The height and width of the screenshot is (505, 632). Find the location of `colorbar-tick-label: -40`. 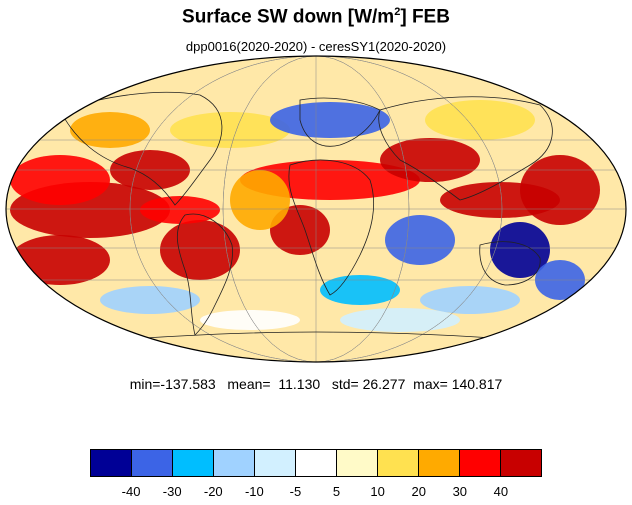

colorbar-tick-label: -40 is located at coordinates (131, 491).